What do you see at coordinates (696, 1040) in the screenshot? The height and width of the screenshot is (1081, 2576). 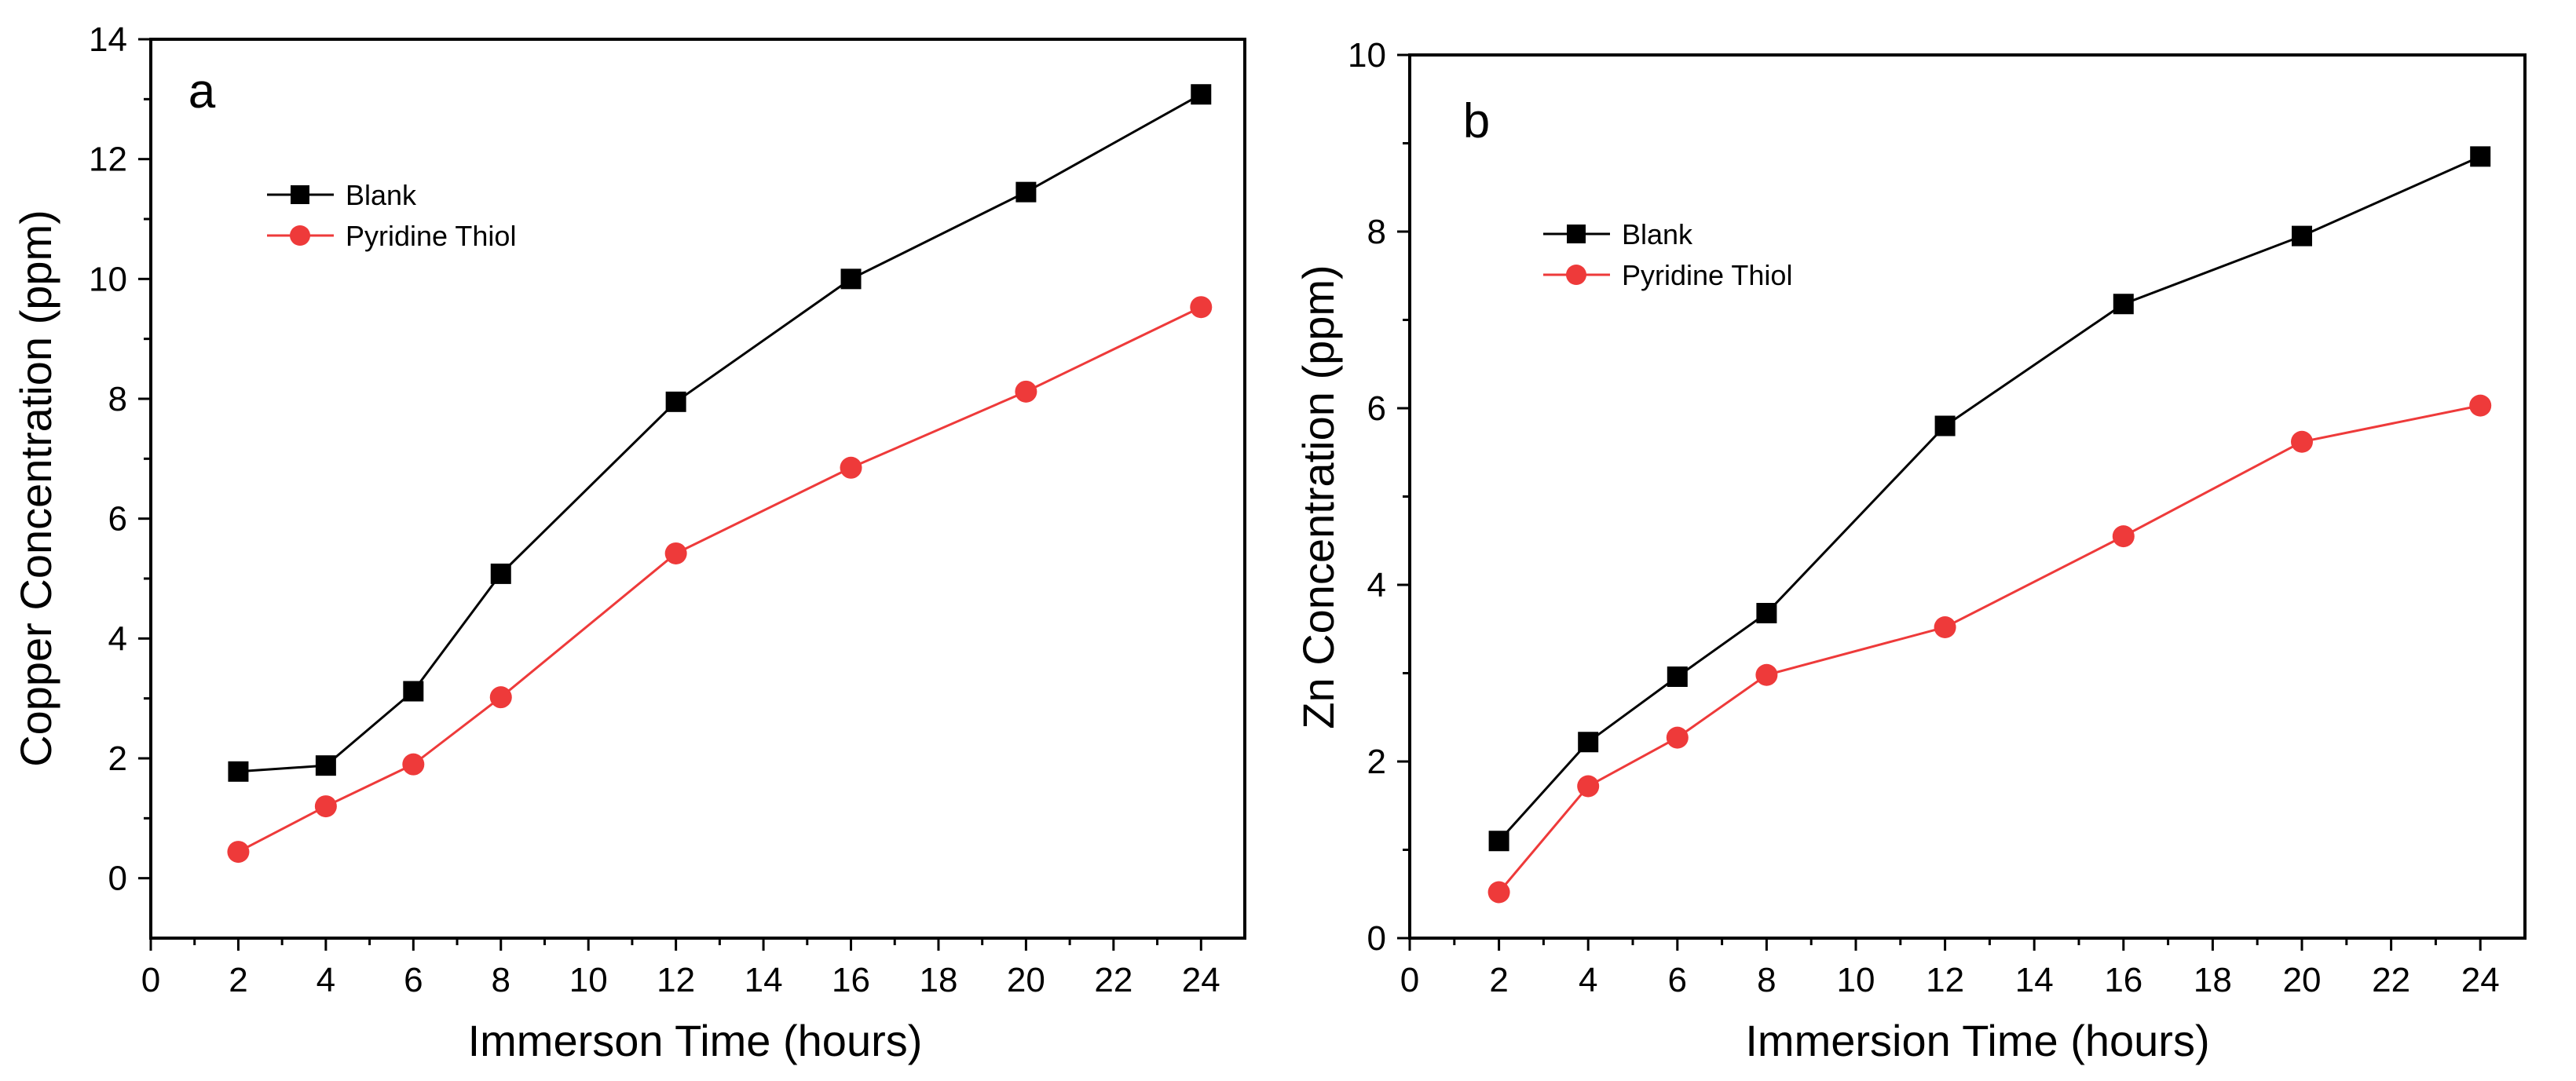 I see `x-axis-title: Immerson Time (hours)` at bounding box center [696, 1040].